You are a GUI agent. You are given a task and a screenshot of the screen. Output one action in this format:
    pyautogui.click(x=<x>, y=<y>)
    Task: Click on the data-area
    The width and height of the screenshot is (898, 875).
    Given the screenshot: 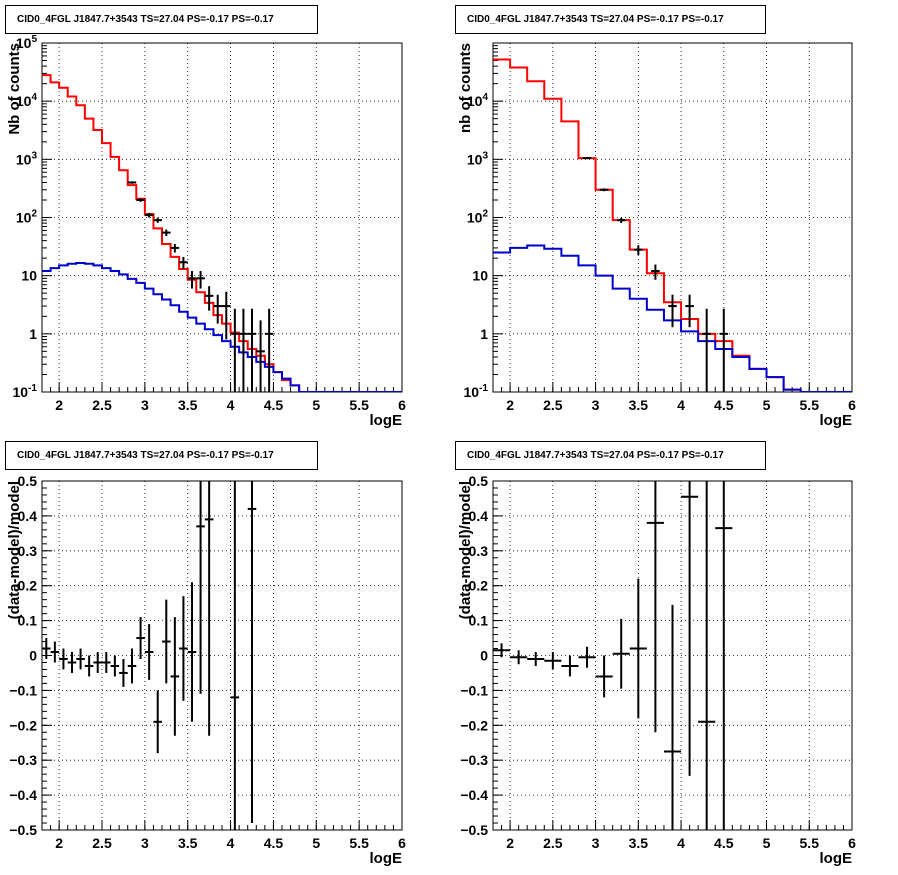 What is the action you would take?
    pyautogui.click(x=613, y=655)
    